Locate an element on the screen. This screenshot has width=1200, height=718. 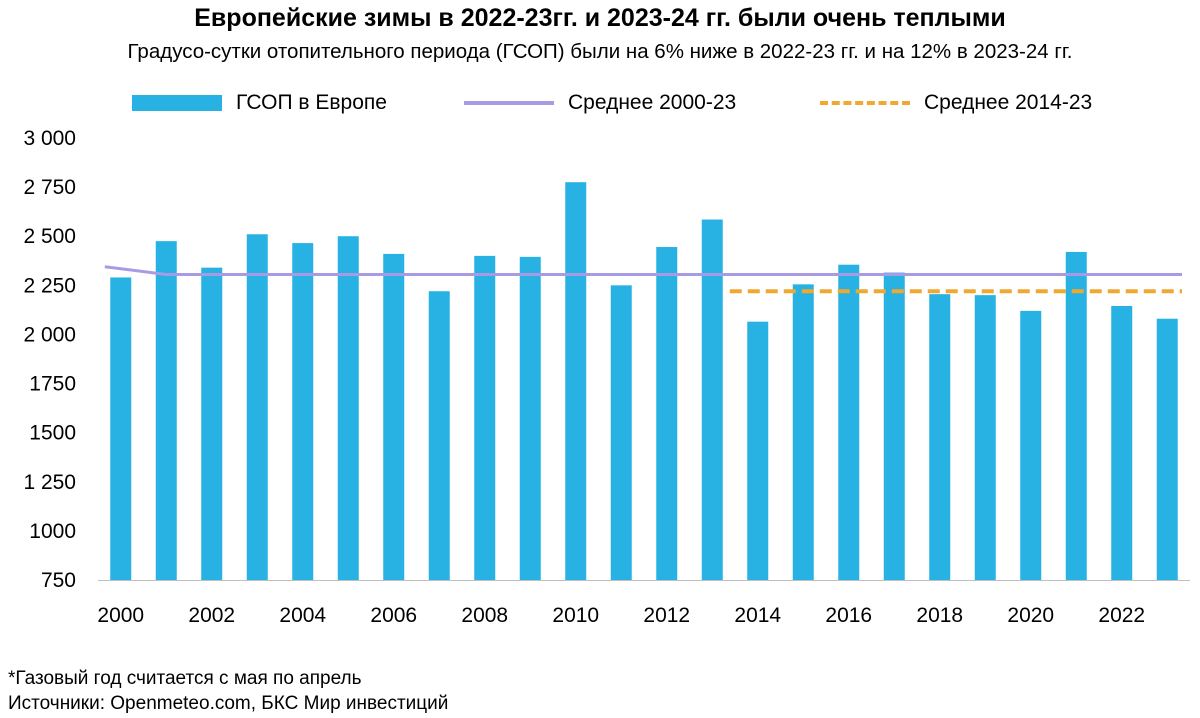
bar-2003 is located at coordinates (257, 407).